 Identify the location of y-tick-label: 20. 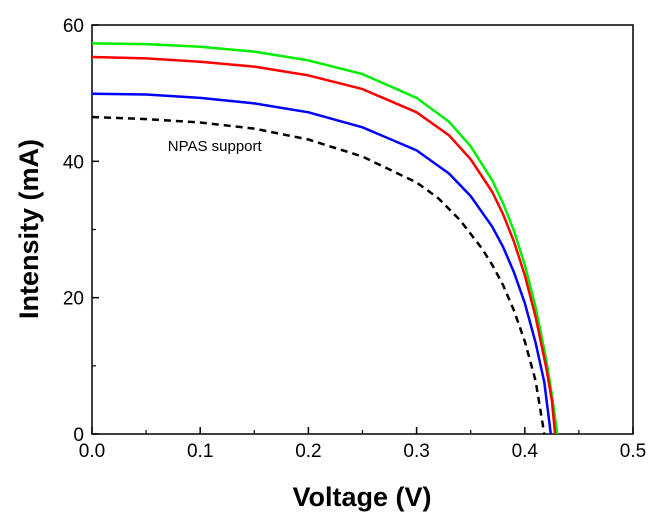
(73, 299).